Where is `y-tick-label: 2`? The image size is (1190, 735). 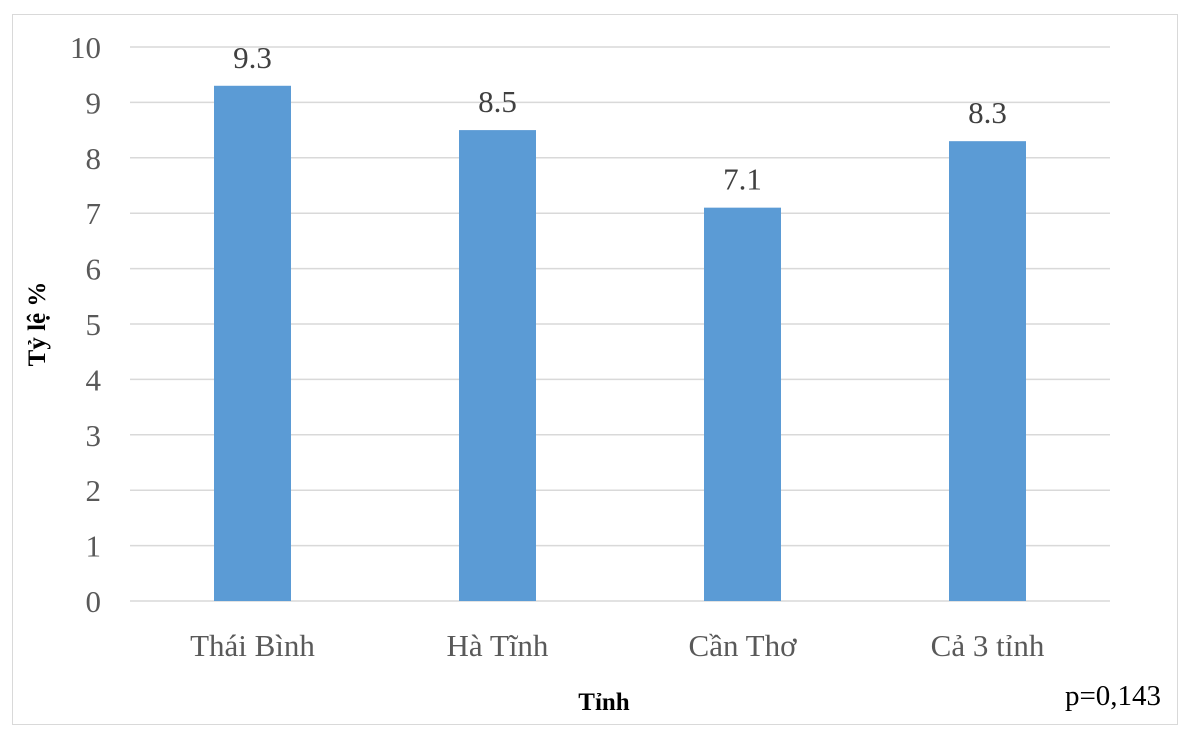
y-tick-label: 2 is located at coordinates (94, 490).